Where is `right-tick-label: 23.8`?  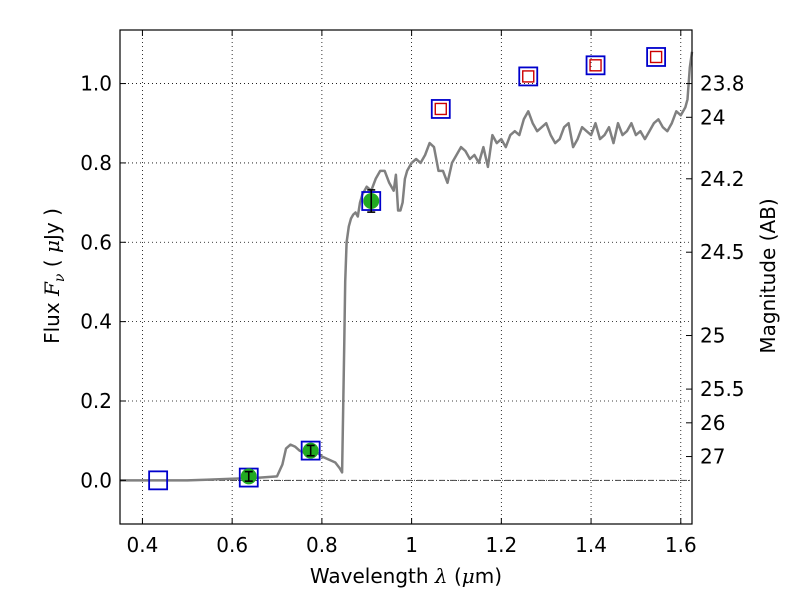
right-tick-label: 23.8 is located at coordinates (722, 84).